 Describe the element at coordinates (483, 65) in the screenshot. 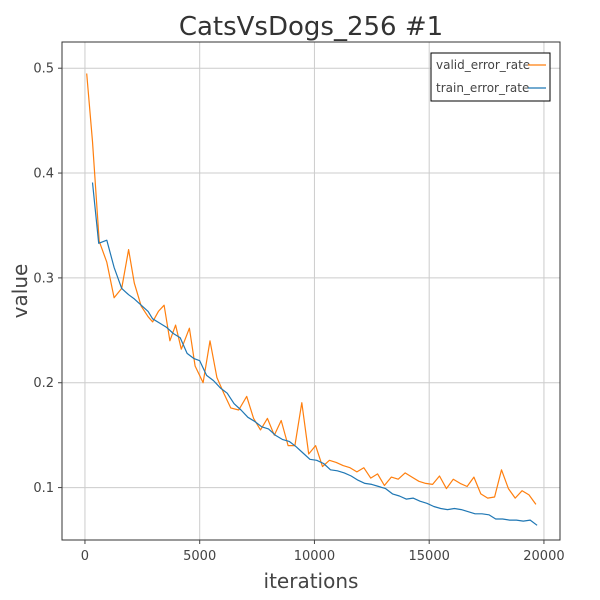

I see `legend-label-valid-error-rate: valid_error_rate` at that location.